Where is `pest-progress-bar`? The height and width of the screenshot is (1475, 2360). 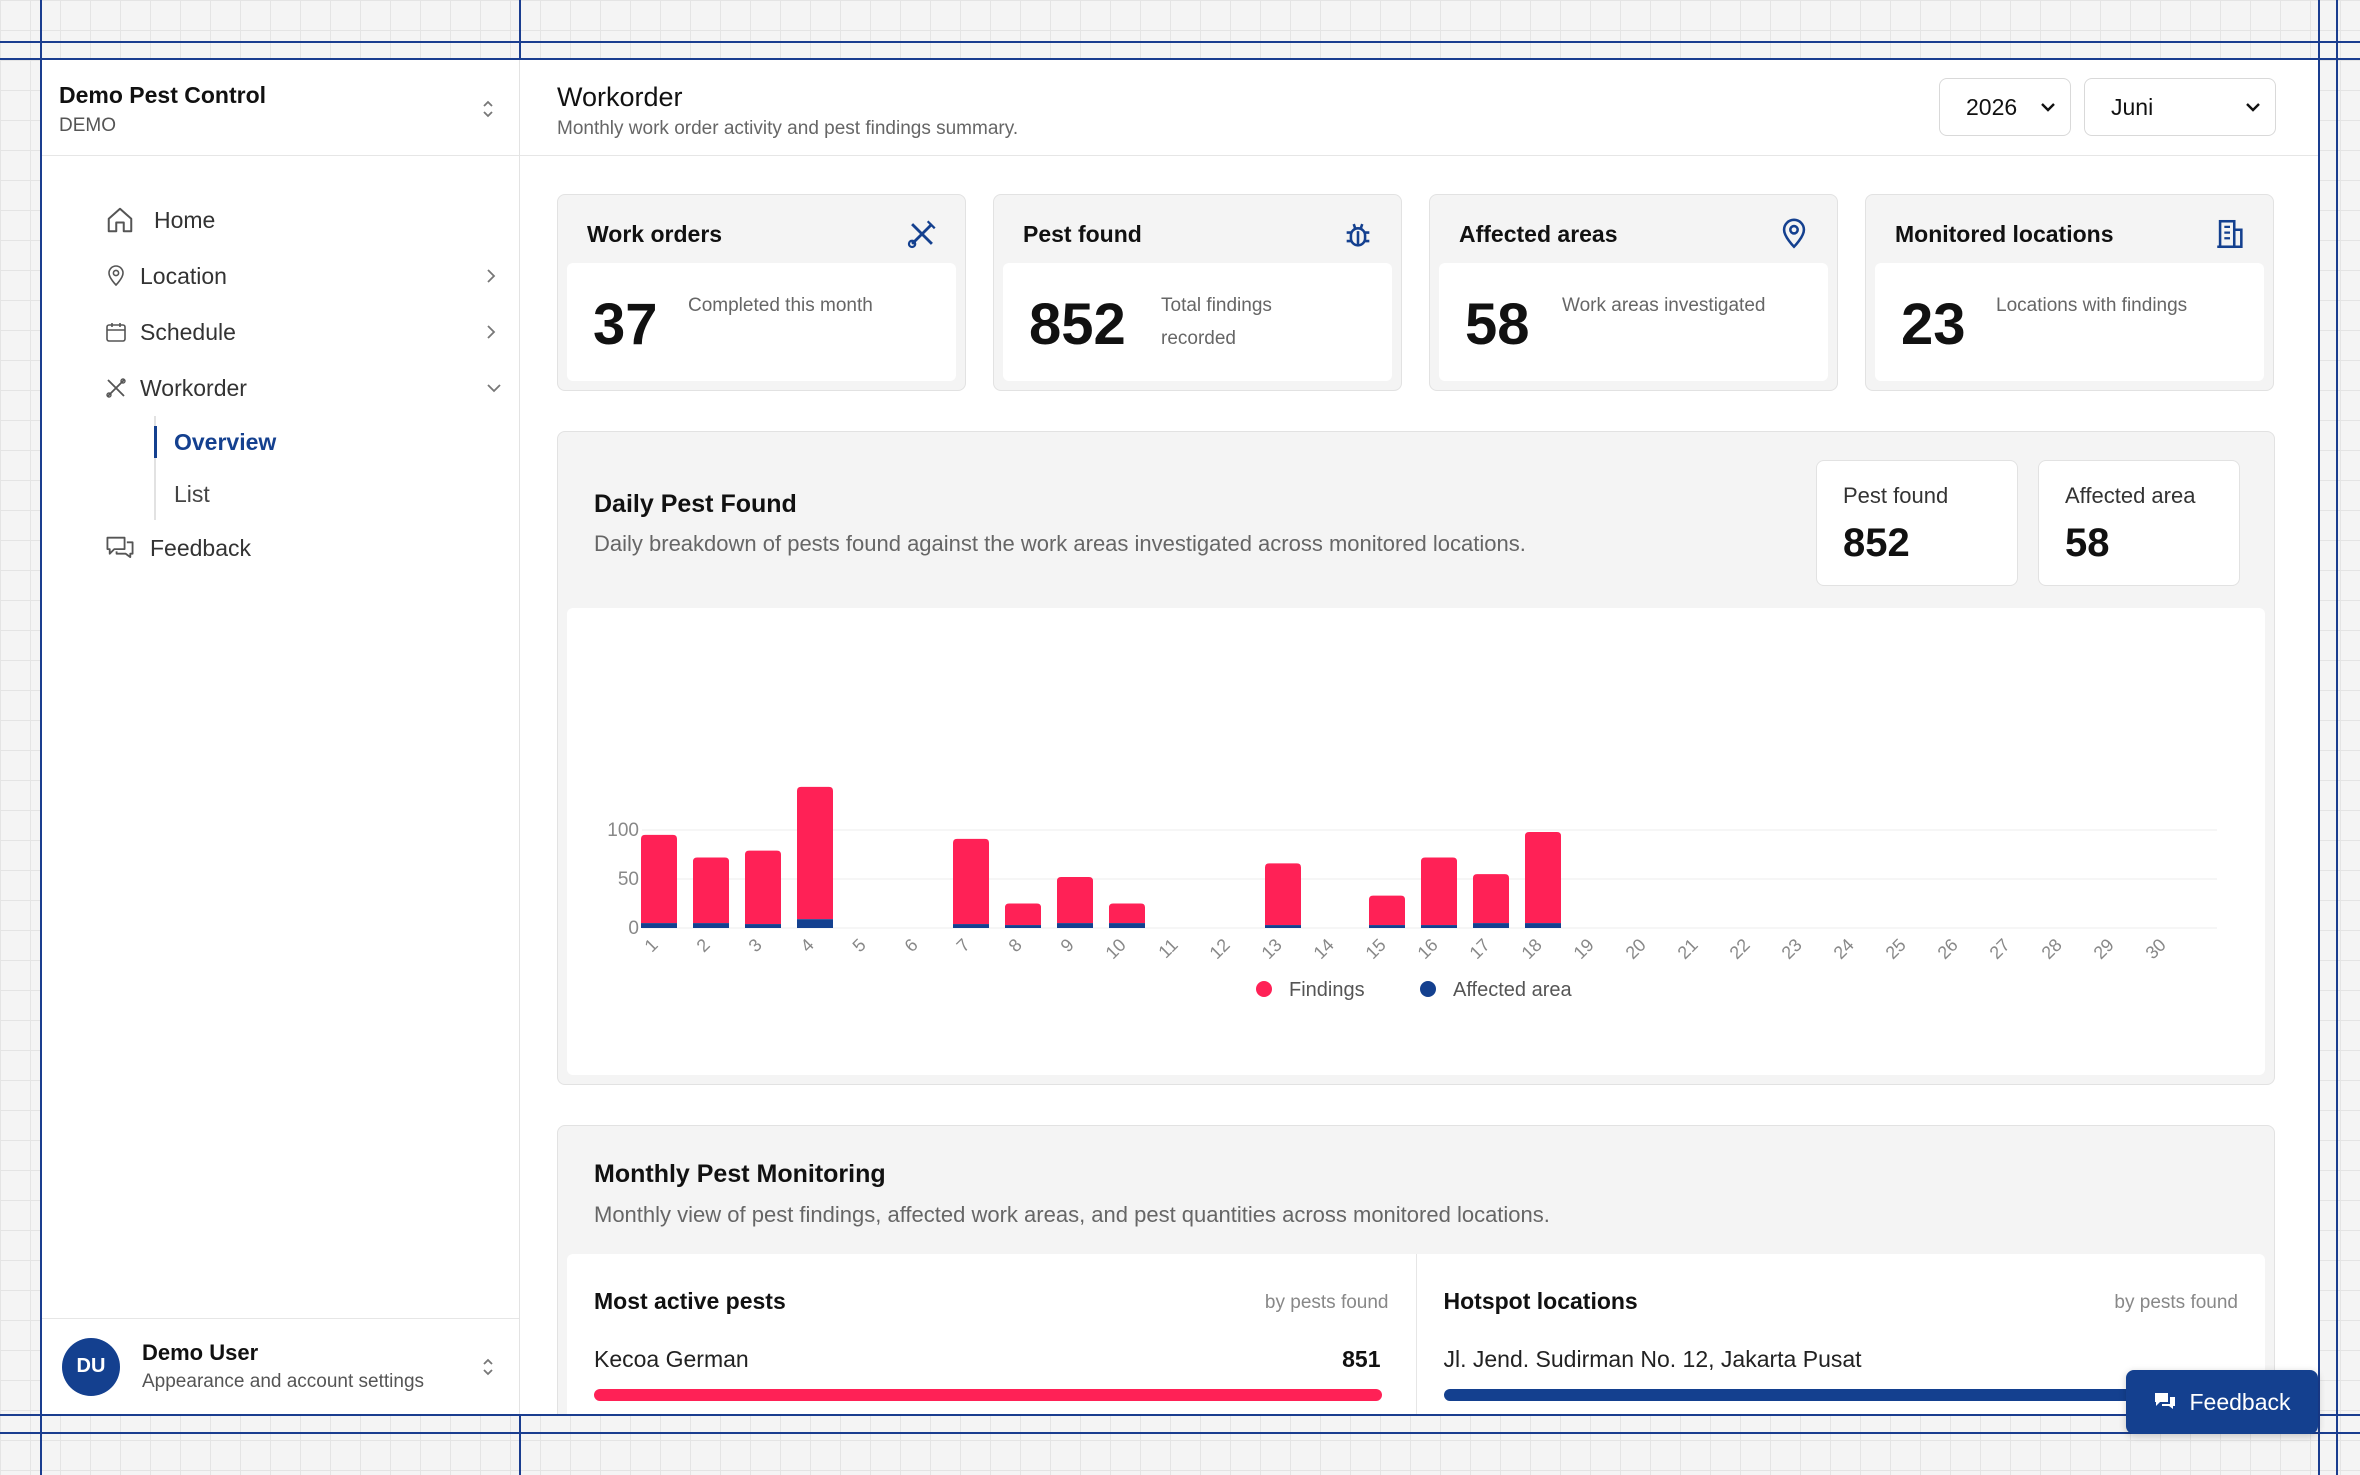
pest-progress-bar is located at coordinates (988, 1395).